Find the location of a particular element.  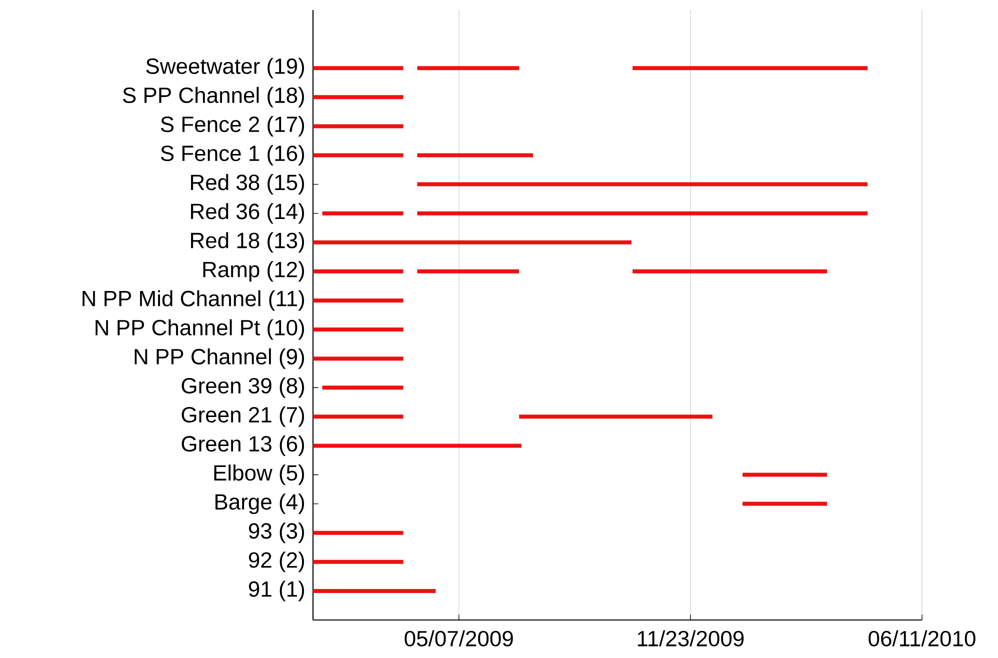

x-tick-label: 06/11/2010 is located at coordinates (922, 638).